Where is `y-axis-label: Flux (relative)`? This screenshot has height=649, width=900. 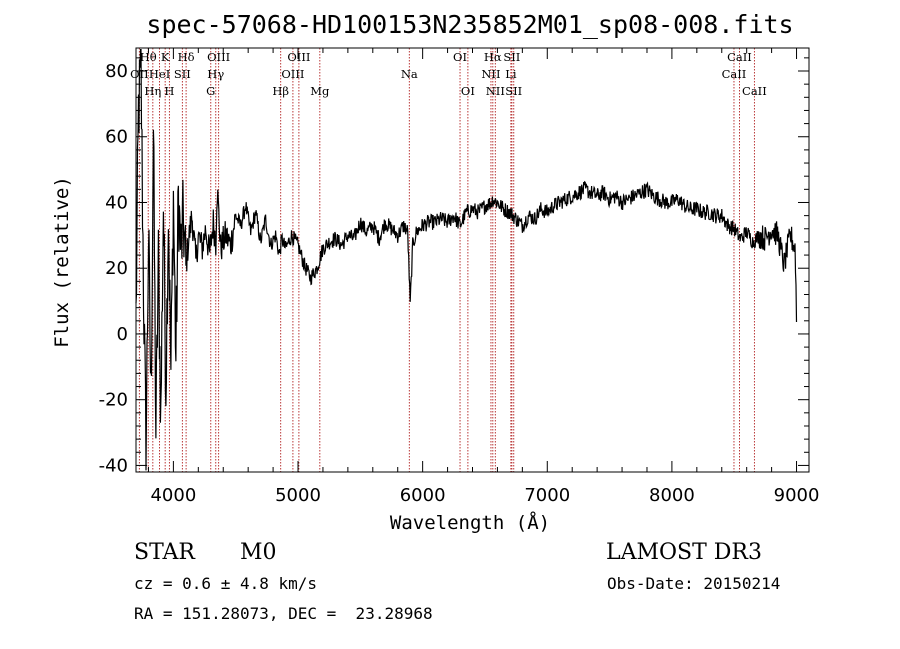 y-axis-label: Flux (relative) is located at coordinates (62, 262).